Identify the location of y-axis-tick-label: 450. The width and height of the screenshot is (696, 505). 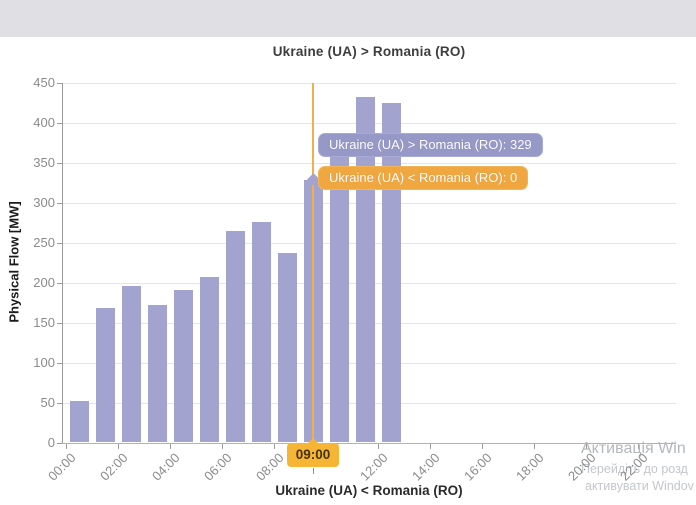
(44, 82).